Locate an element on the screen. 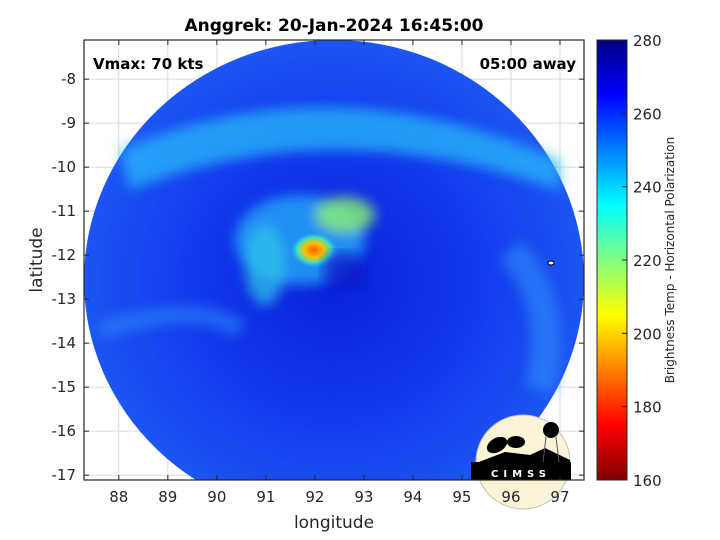 The height and width of the screenshot is (540, 720). x-tick-label: 94 is located at coordinates (412, 497).